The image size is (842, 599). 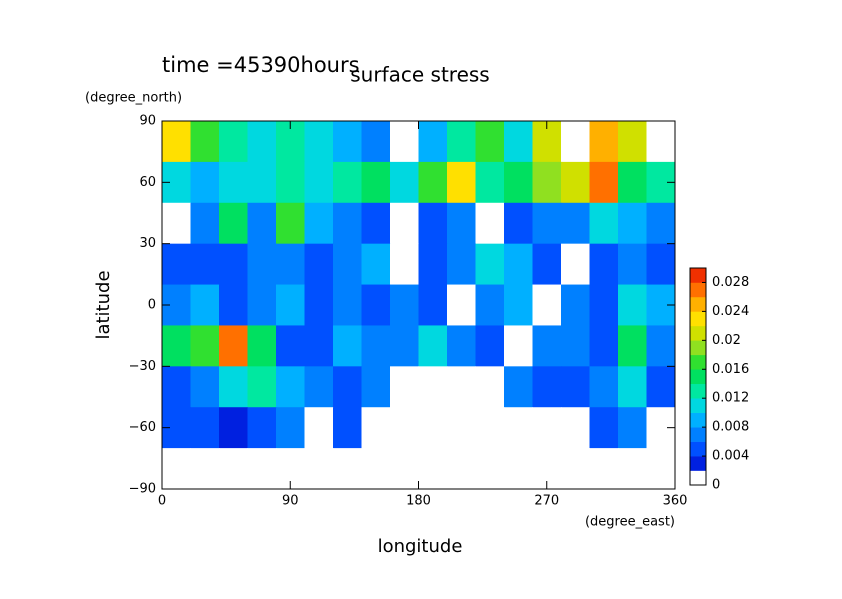 What do you see at coordinates (261, 65) in the screenshot?
I see `time-label: time =45390hours` at bounding box center [261, 65].